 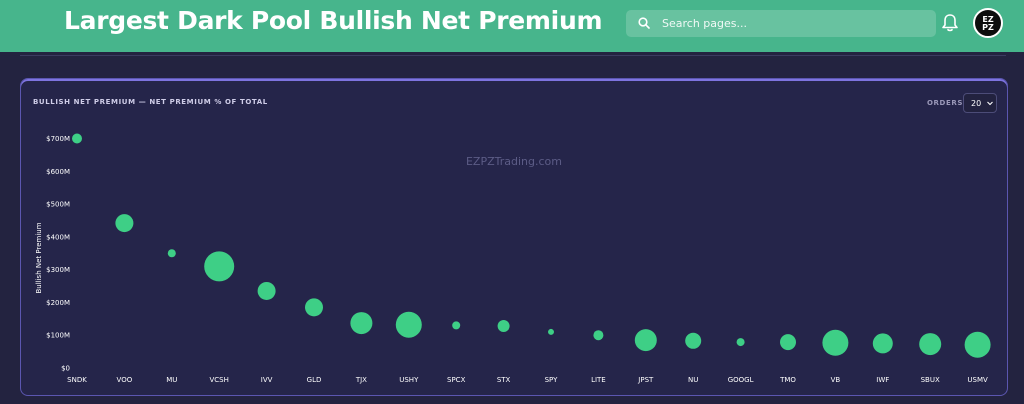 What do you see at coordinates (988, 27) in the screenshot?
I see `avatar-text-bottom: PZ` at bounding box center [988, 27].